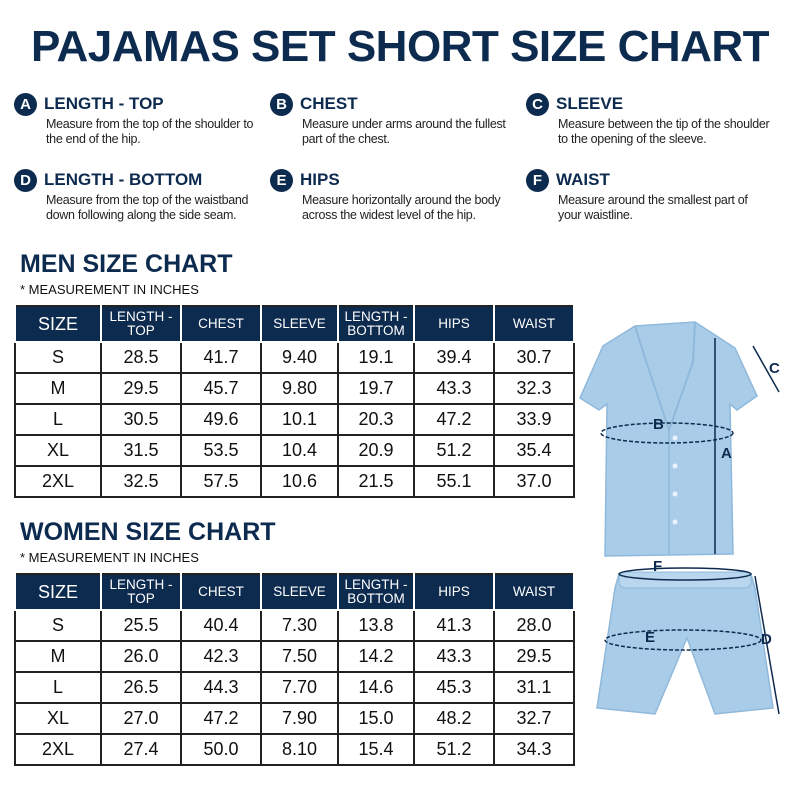  Describe the element at coordinates (534, 450) in the screenshot. I see `value-cell: 35.4` at that location.